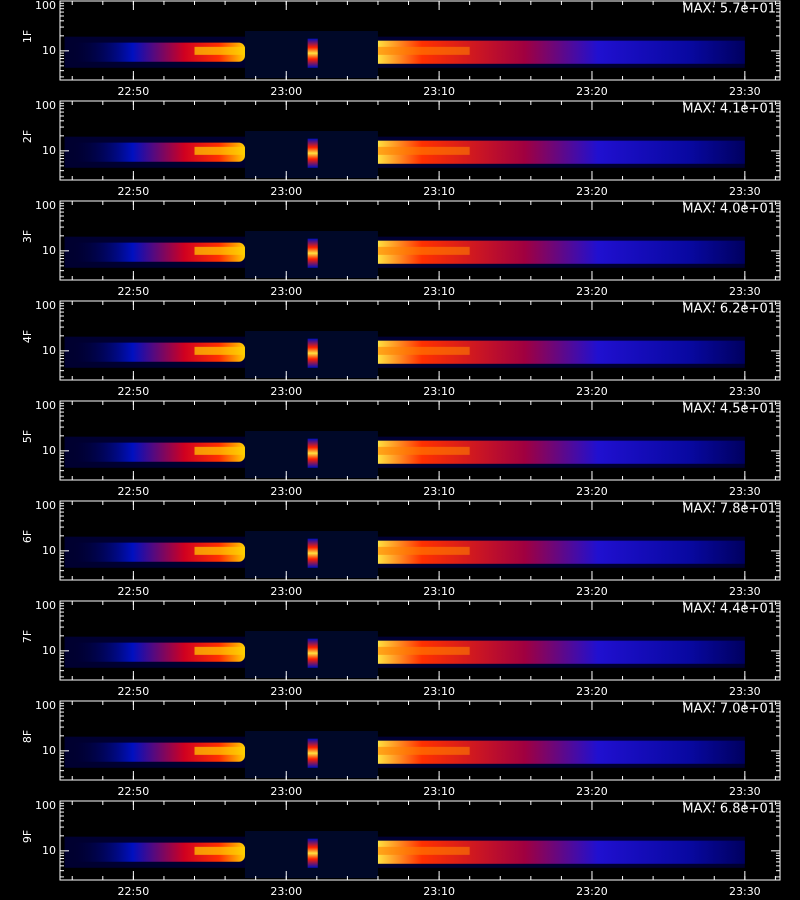 The height and width of the screenshot is (900, 800). What do you see at coordinates (27, 236) in the screenshot?
I see `y-axis-label: 3F` at bounding box center [27, 236].